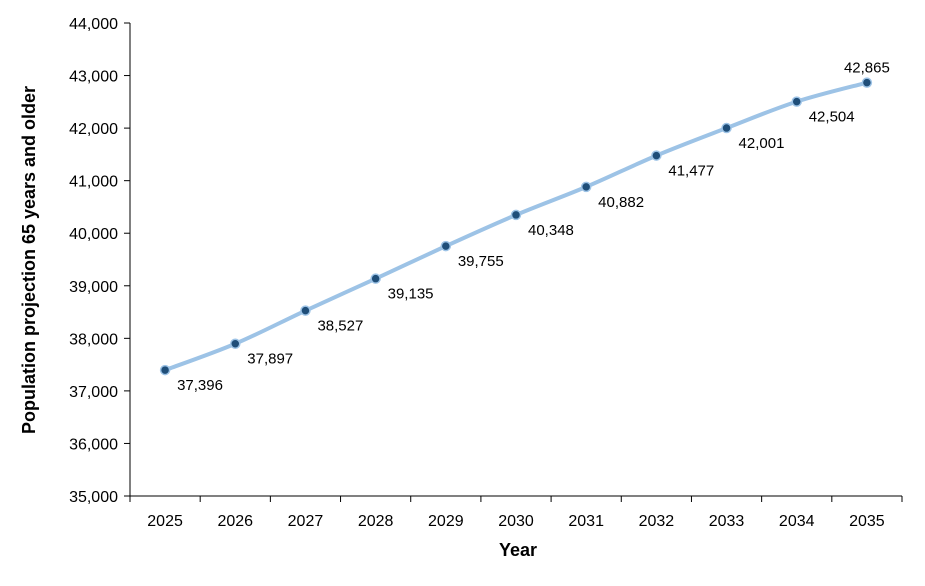 The width and height of the screenshot is (925, 586). What do you see at coordinates (867, 521) in the screenshot?
I see `x-tick-label: 2035` at bounding box center [867, 521].